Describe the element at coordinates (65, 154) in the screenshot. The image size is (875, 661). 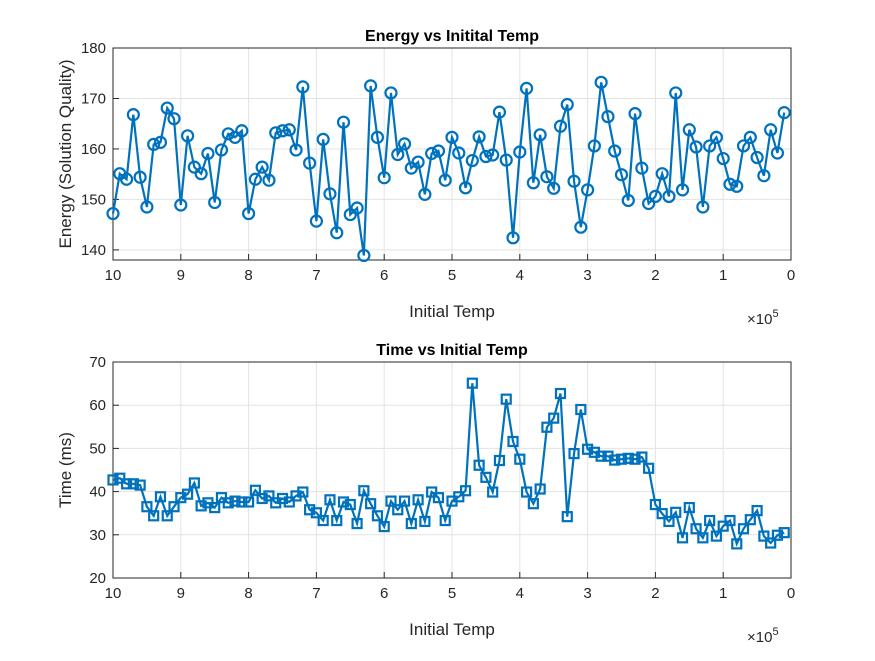
I see `y-axis-label: Energy (Solution Quality)` at that location.